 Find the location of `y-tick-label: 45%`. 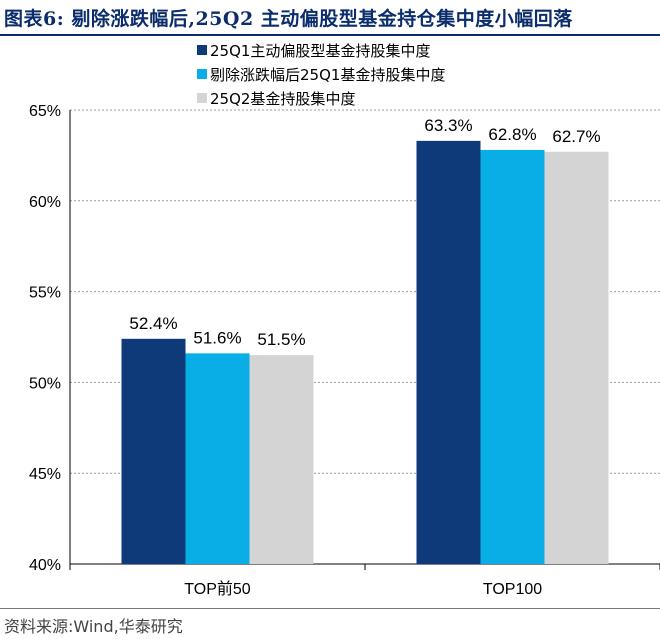

y-tick-label: 45% is located at coordinates (45, 474).